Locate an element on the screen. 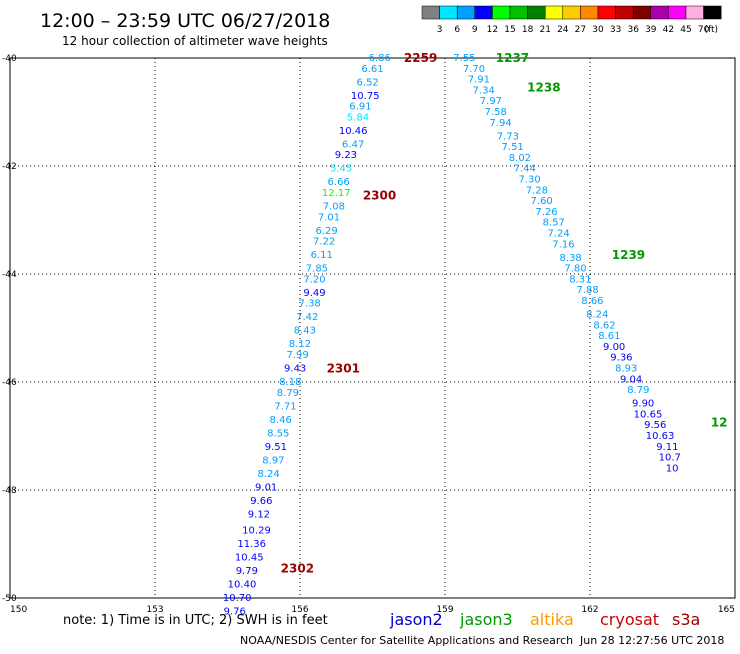 This screenshot has height=654, width=740. wave-height-label: 7.94 is located at coordinates (500, 123).